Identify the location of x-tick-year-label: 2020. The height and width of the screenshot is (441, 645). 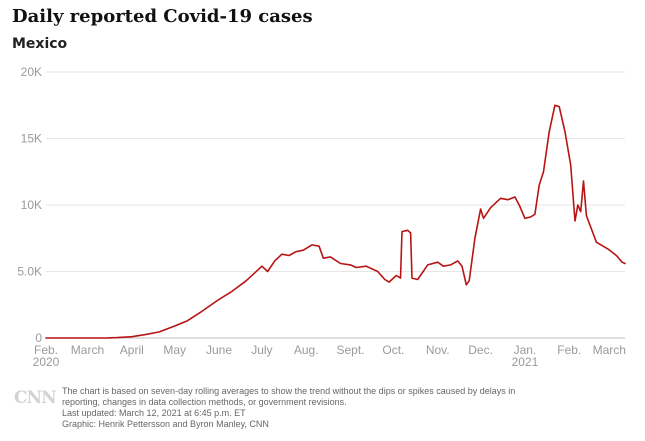
(46, 362).